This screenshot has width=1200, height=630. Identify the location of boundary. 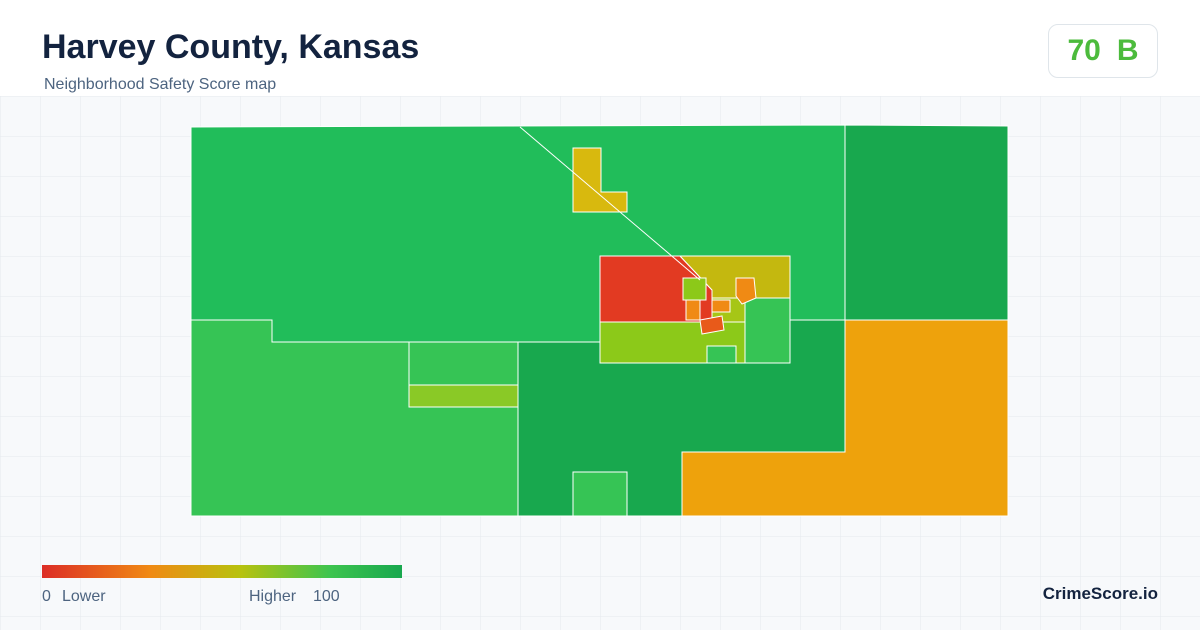
(610, 203).